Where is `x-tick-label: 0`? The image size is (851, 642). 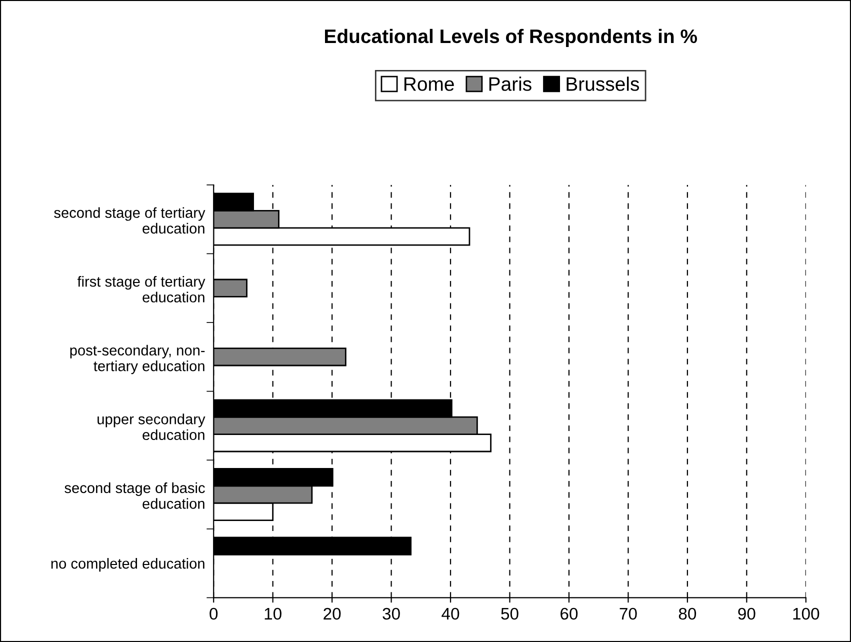
x-tick-label: 0 is located at coordinates (214, 614).